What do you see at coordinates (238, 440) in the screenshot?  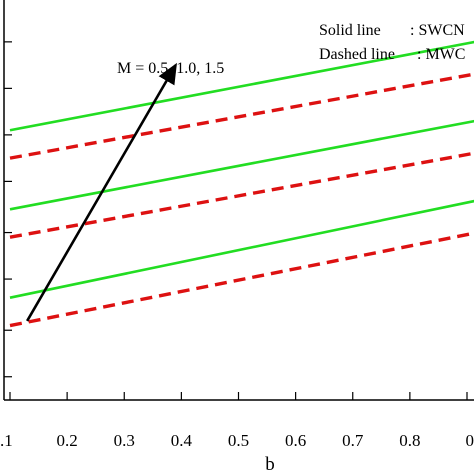 I see `x-tick-label: 0.5` at bounding box center [238, 440].